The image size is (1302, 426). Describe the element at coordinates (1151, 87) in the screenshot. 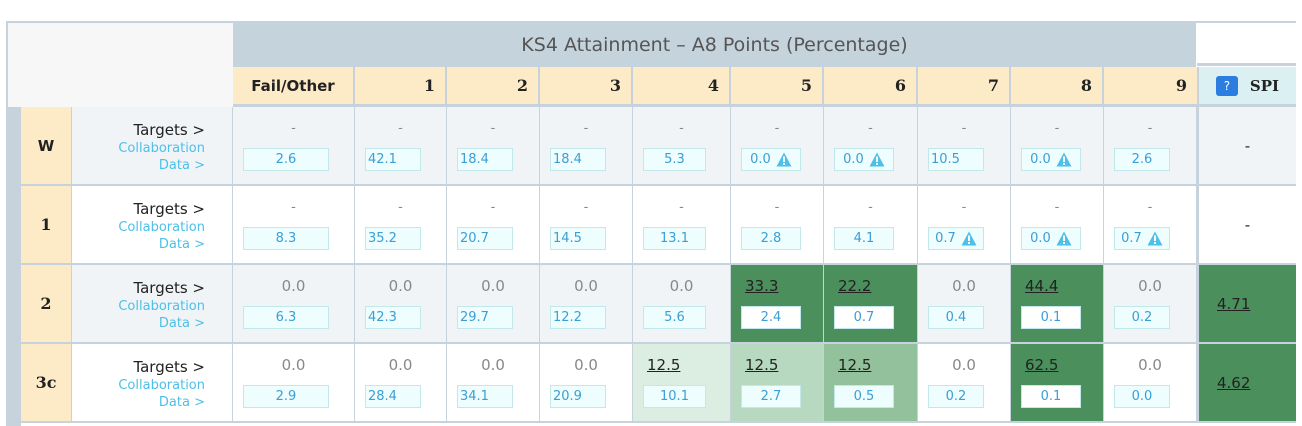

I see `column-header-9: 9` at that location.